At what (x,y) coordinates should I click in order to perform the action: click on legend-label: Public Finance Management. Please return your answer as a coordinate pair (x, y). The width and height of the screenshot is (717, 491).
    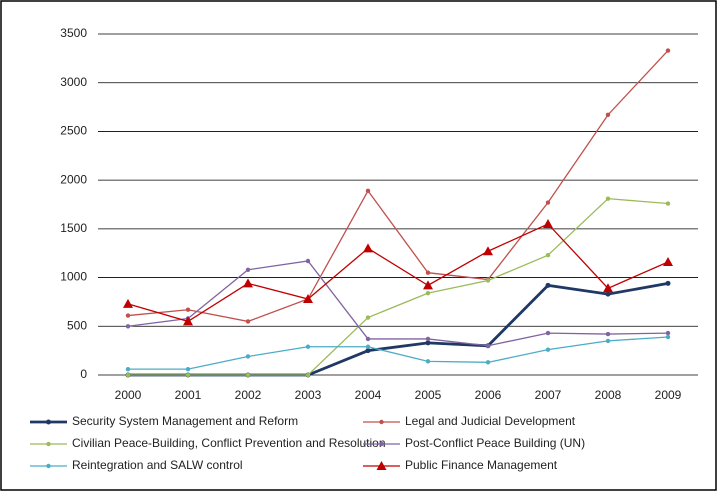
    Looking at the image, I should click on (481, 465).